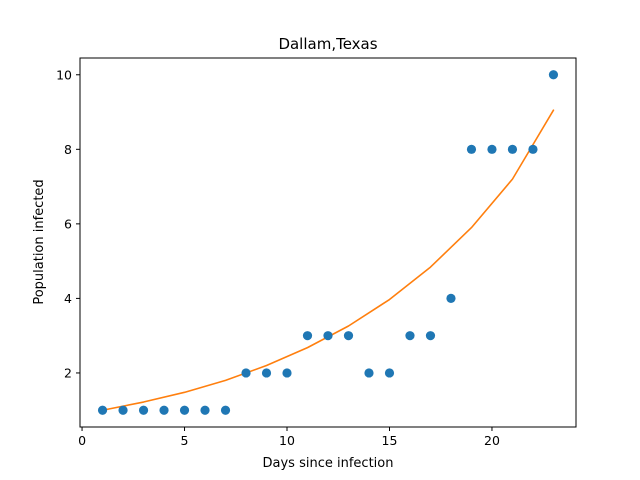 The width and height of the screenshot is (640, 480). What do you see at coordinates (68, 223) in the screenshot?
I see `y-tick-label: 6` at bounding box center [68, 223].